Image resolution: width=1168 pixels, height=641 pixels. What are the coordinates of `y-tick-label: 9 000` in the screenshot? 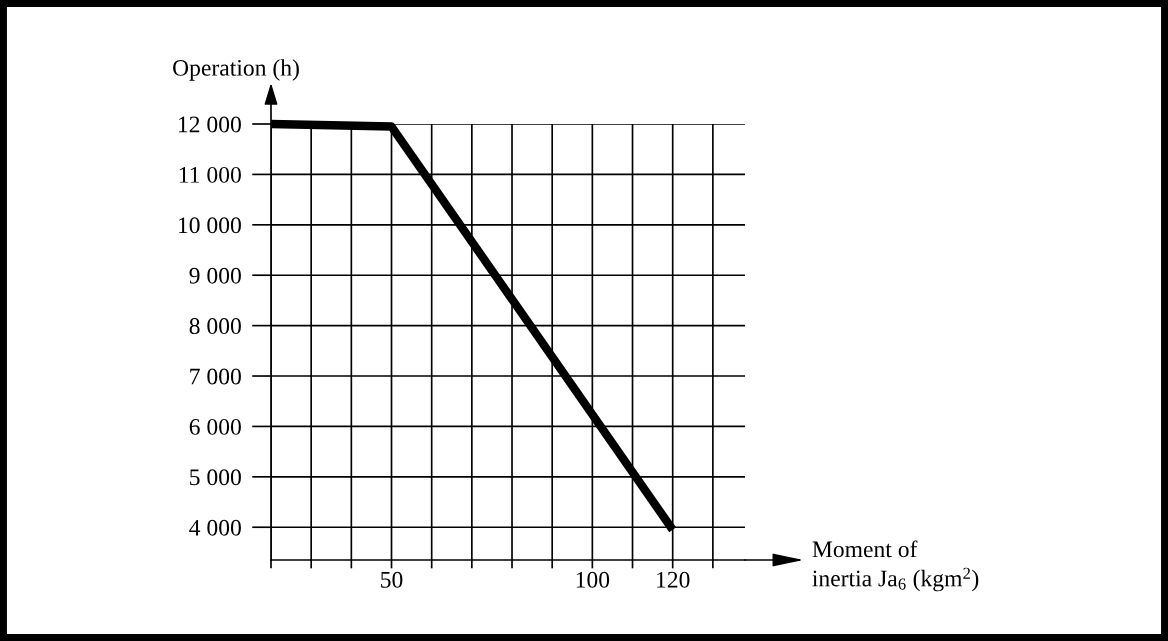 It's located at (215, 275).